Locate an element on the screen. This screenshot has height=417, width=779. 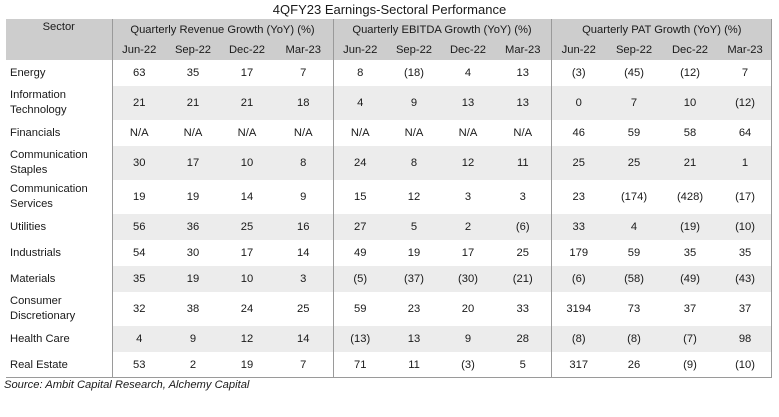
table-title: 4QFY23 Earnings-Sectoral Performance is located at coordinates (389, 9).